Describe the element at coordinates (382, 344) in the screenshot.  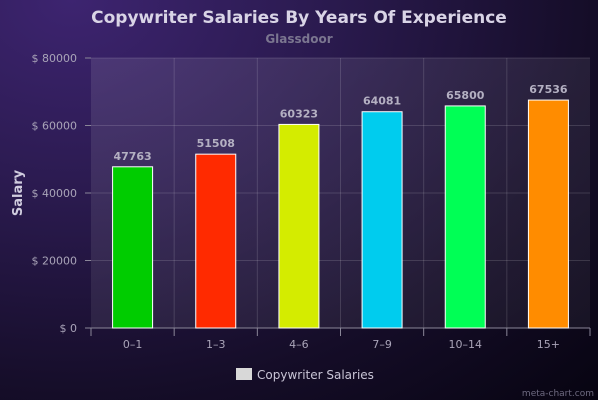
I see `x-tick-label: 7–9` at that location.